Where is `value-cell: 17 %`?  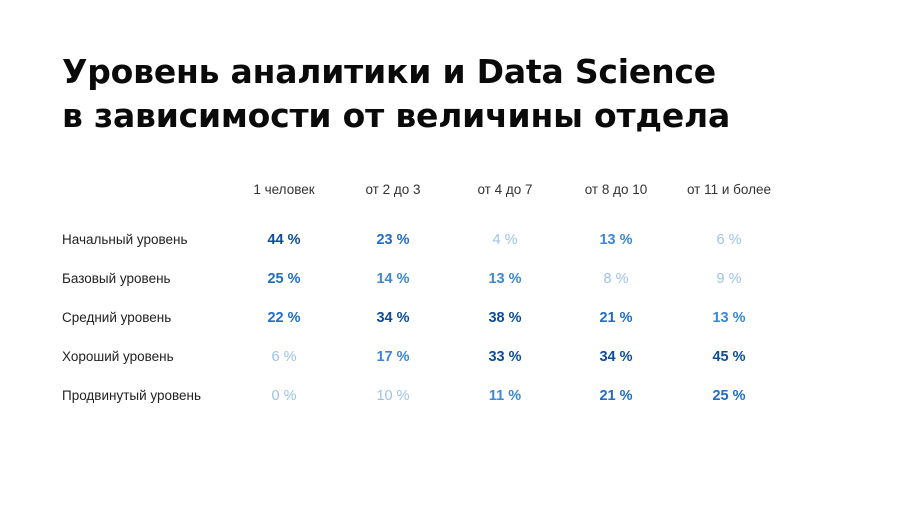
value-cell: 17 % is located at coordinates (393, 357).